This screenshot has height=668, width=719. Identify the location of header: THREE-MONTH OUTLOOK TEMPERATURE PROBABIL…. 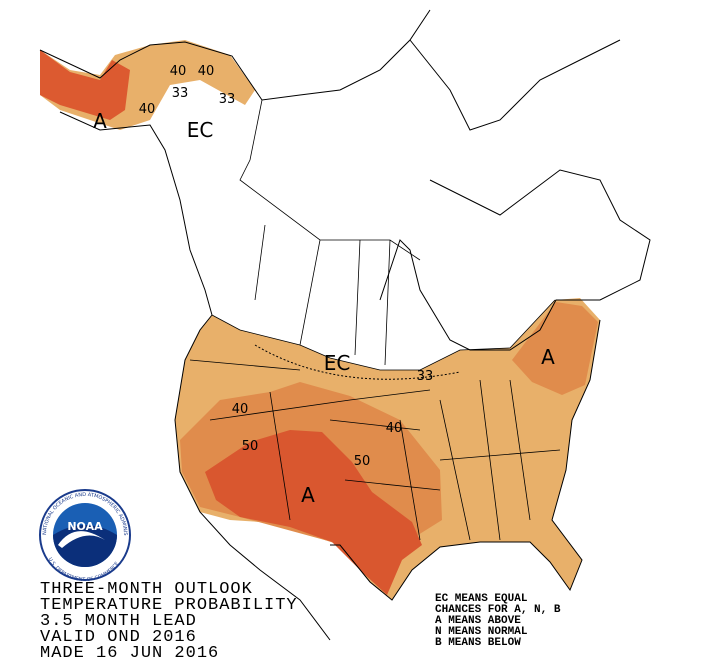
(169, 621).